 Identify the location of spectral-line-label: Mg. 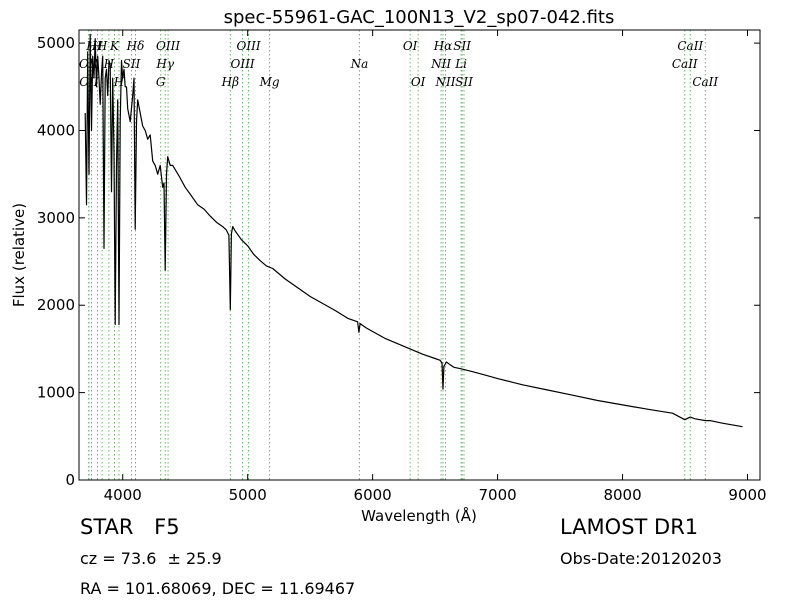
(269, 82).